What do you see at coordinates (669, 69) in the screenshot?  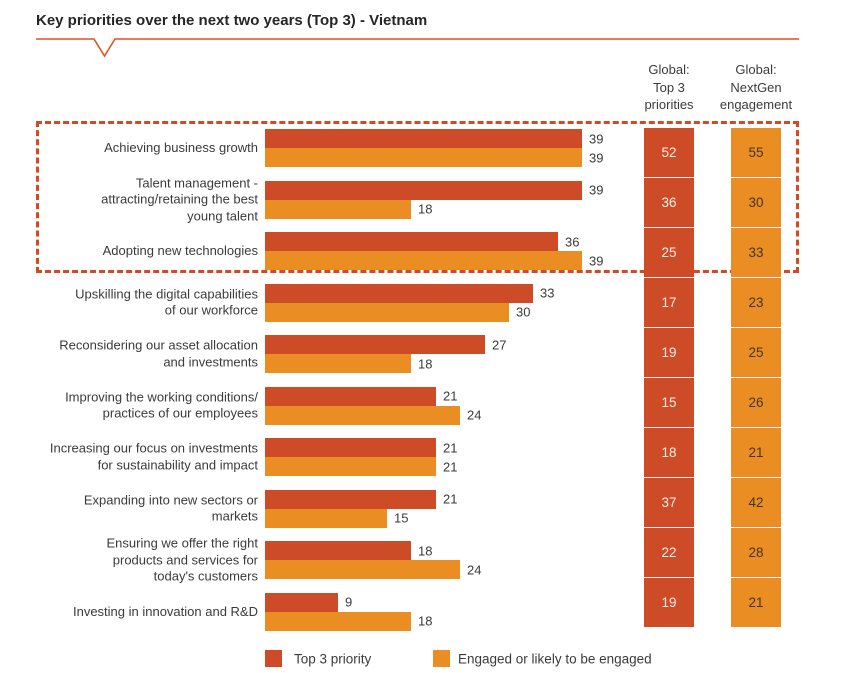 I see `global-top3-header-line: Global:` at bounding box center [669, 69].